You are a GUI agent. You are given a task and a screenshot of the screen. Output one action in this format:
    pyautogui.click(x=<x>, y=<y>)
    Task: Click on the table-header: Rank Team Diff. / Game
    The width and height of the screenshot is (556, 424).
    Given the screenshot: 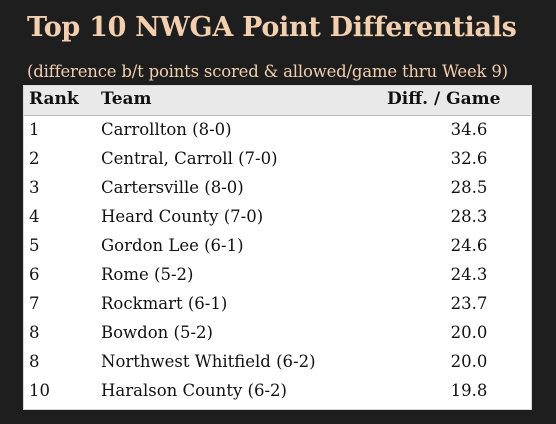 What is the action you would take?
    pyautogui.click(x=277, y=101)
    